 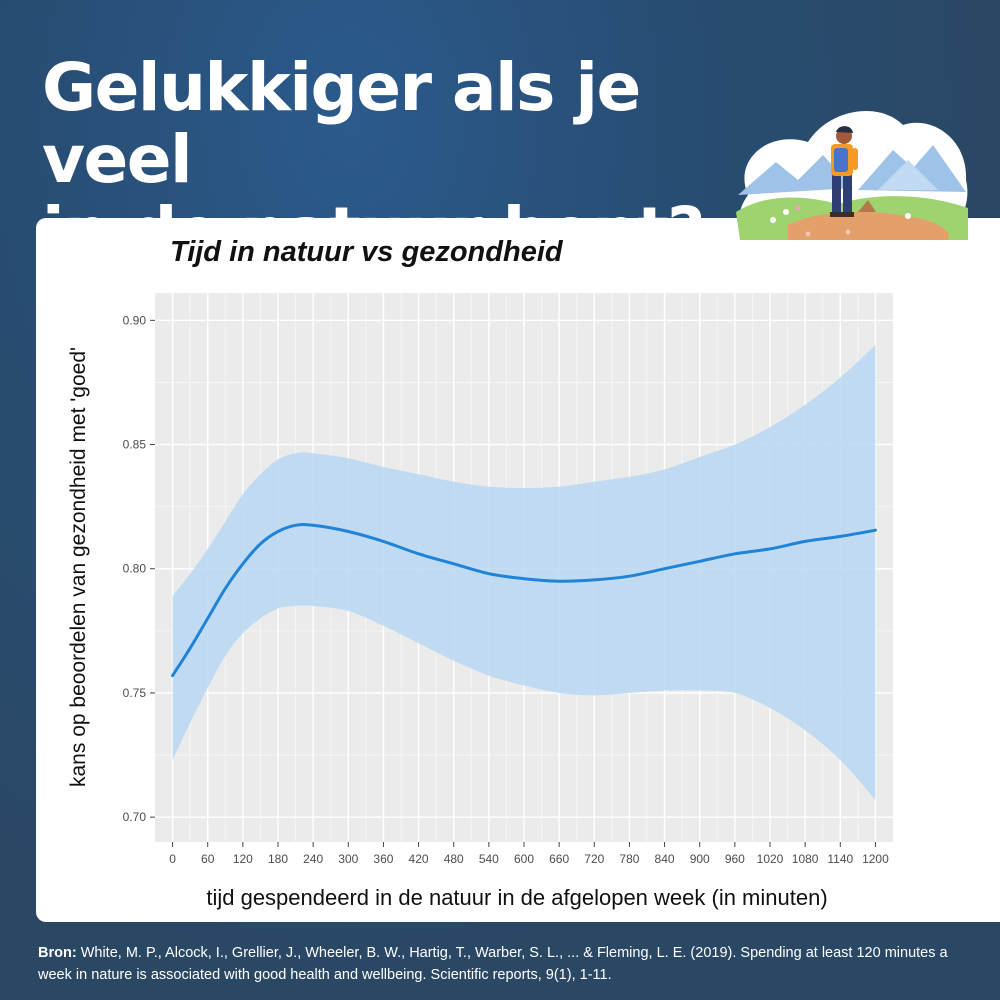 What do you see at coordinates (665, 859) in the screenshot?
I see `x-tick-label: 840` at bounding box center [665, 859].